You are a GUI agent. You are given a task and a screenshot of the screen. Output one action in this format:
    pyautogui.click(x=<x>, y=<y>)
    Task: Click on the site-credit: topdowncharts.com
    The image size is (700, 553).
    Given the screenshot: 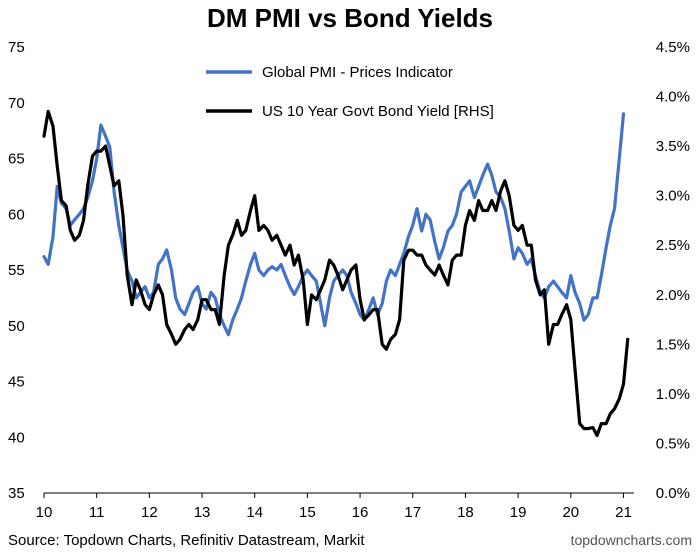 What is the action you would take?
    pyautogui.click(x=631, y=540)
    